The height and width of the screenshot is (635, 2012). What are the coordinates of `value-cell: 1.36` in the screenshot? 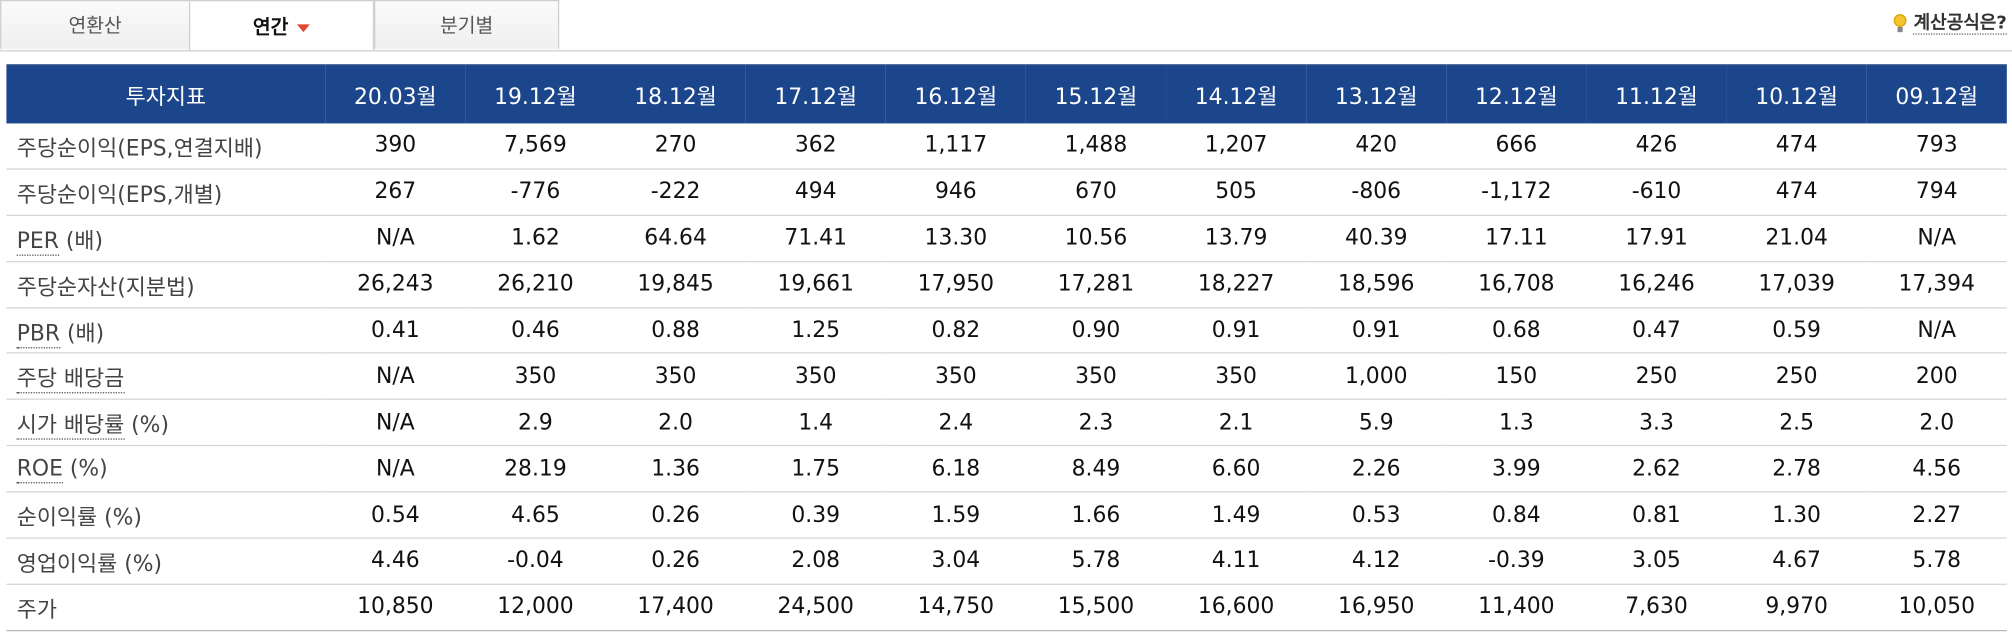 It's located at (675, 468).